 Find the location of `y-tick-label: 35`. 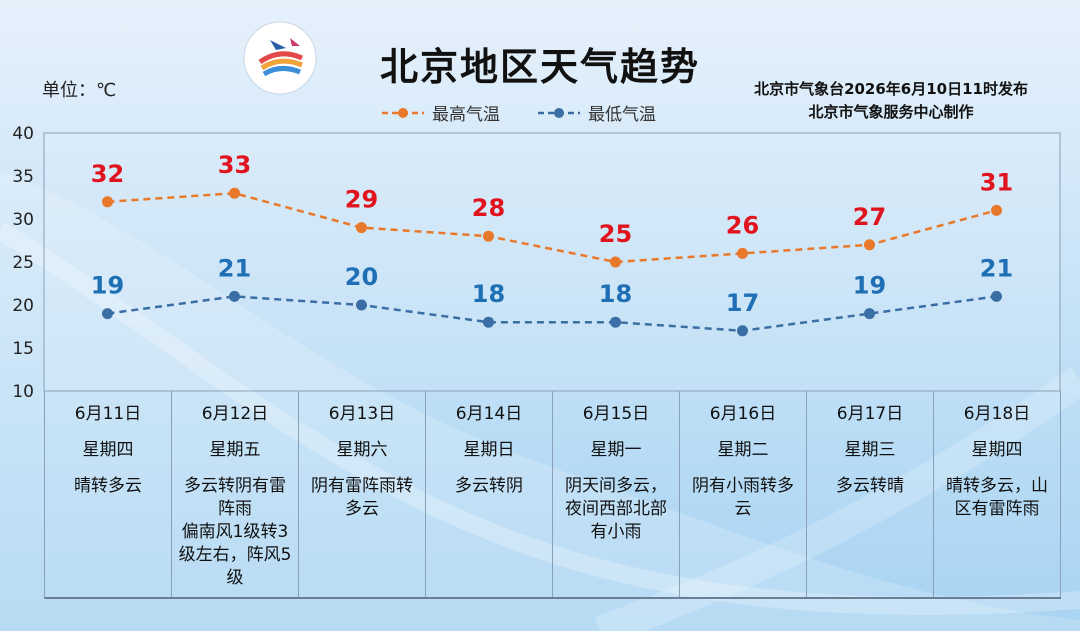

y-tick-label: 35 is located at coordinates (23, 177).